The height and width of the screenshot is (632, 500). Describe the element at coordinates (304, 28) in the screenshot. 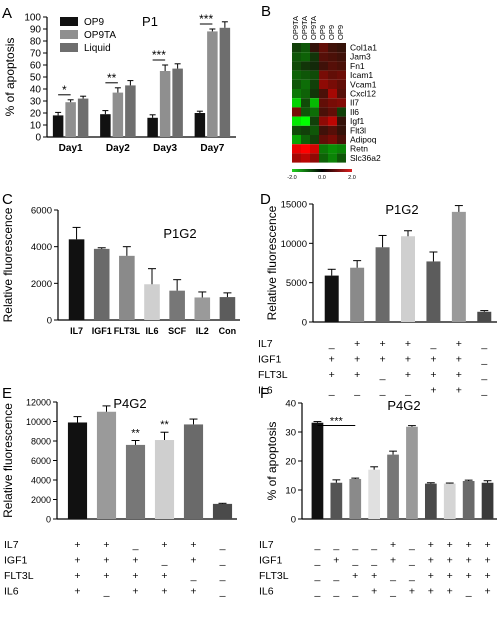

I see `heatmap-column-label: OP9TA` at that location.